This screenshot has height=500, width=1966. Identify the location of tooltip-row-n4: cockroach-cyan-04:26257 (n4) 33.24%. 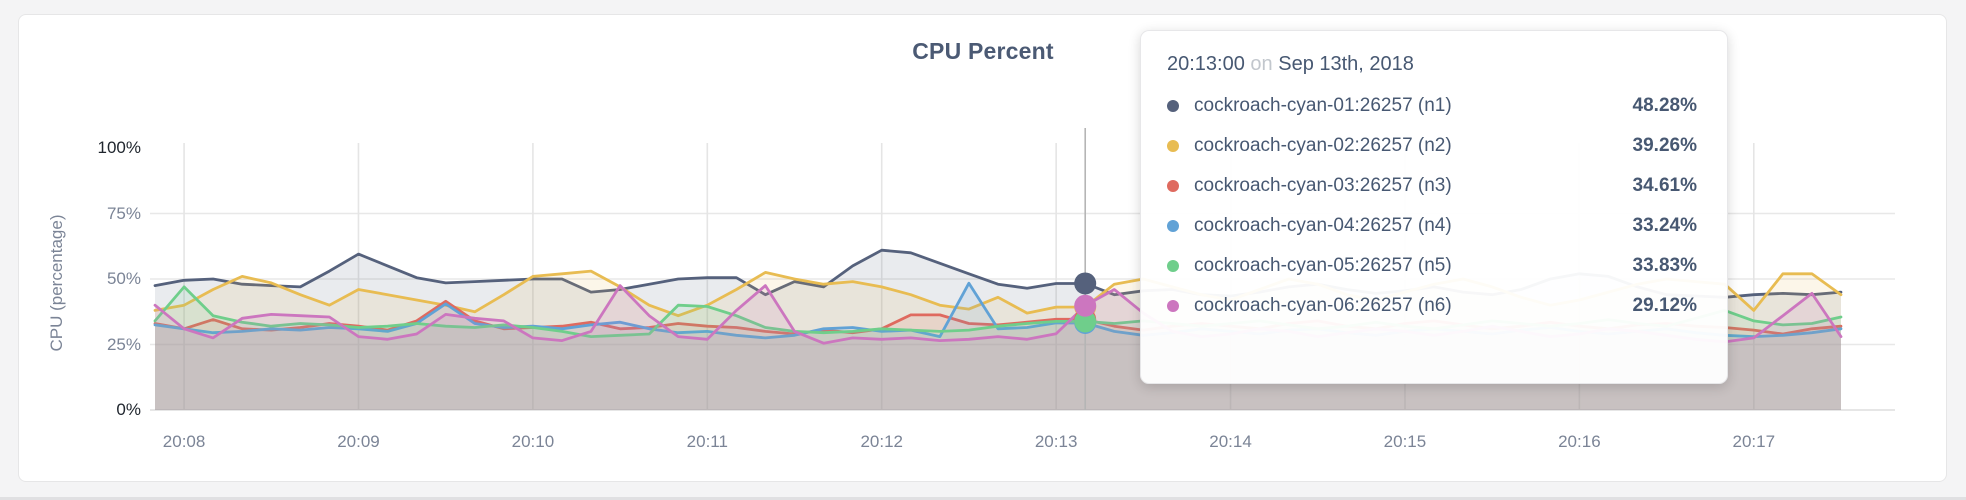
(1432, 226).